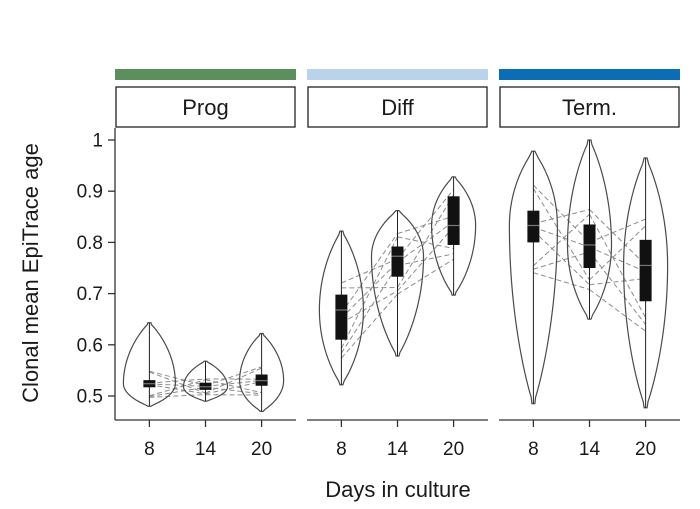  I want to click on panel-label: Diff, so click(397, 107).